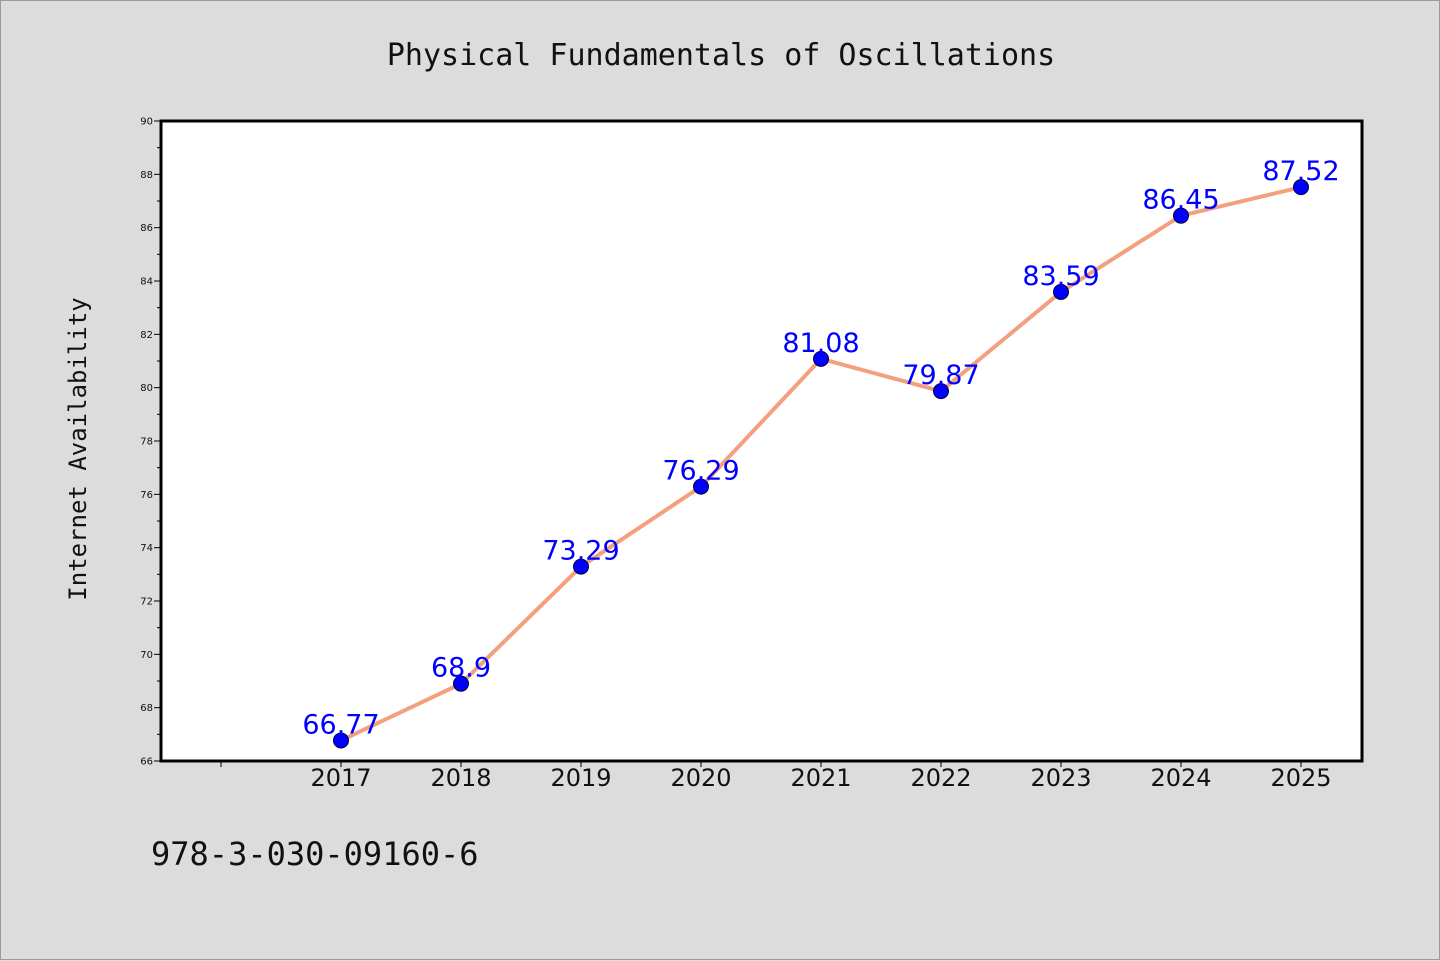 This screenshot has height=961, width=1440. What do you see at coordinates (146, 762) in the screenshot?
I see `y-tick-label: 66` at bounding box center [146, 762].